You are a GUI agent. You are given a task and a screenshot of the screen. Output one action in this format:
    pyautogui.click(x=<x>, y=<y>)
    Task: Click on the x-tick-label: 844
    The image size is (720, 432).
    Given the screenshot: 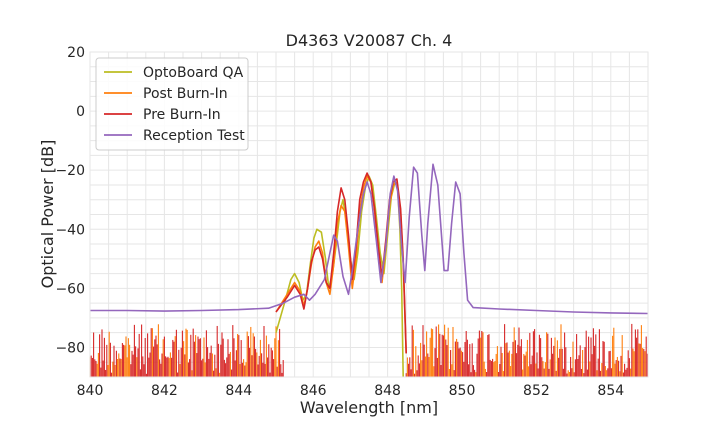 What is the action you would take?
    pyautogui.click(x=238, y=391)
    